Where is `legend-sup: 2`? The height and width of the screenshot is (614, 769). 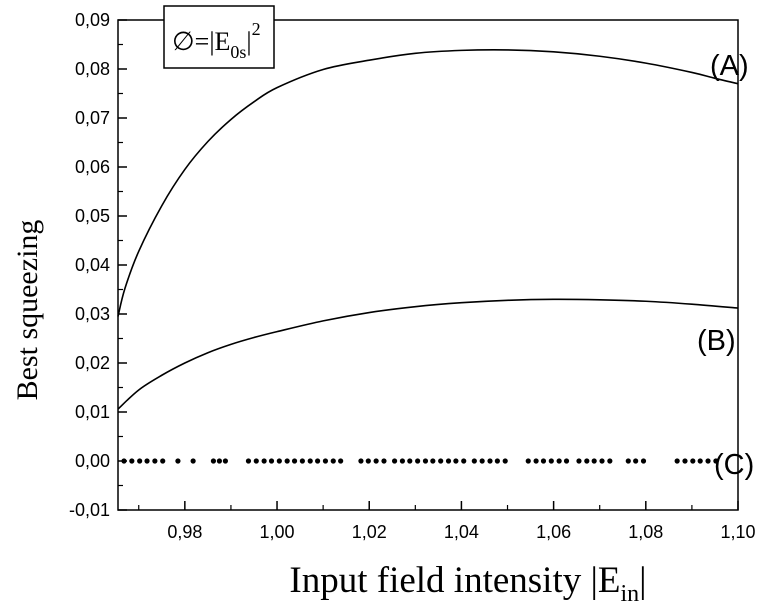
legend-sup: 2 is located at coordinates (256, 29).